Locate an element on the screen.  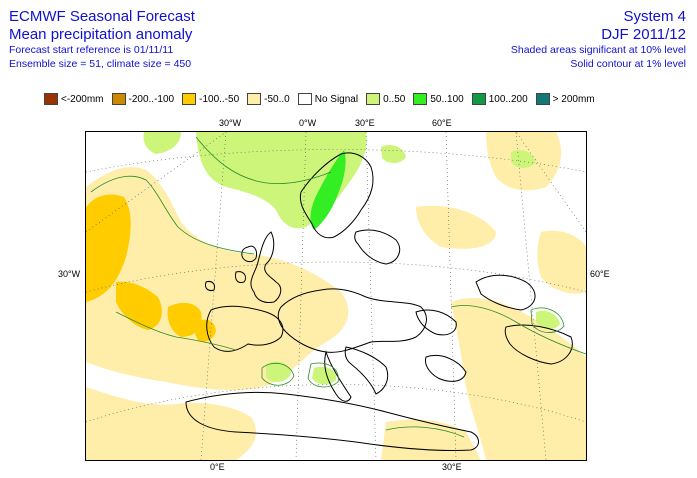
legend-item: > 200mm is located at coordinates (565, 99).